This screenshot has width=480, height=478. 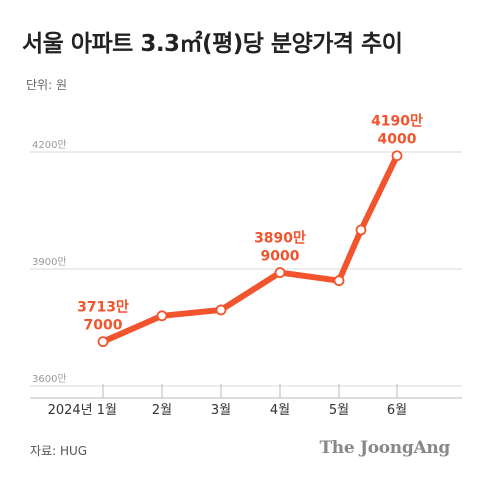 What do you see at coordinates (103, 326) in the screenshot?
I see `data-label: 7000` at bounding box center [103, 326].